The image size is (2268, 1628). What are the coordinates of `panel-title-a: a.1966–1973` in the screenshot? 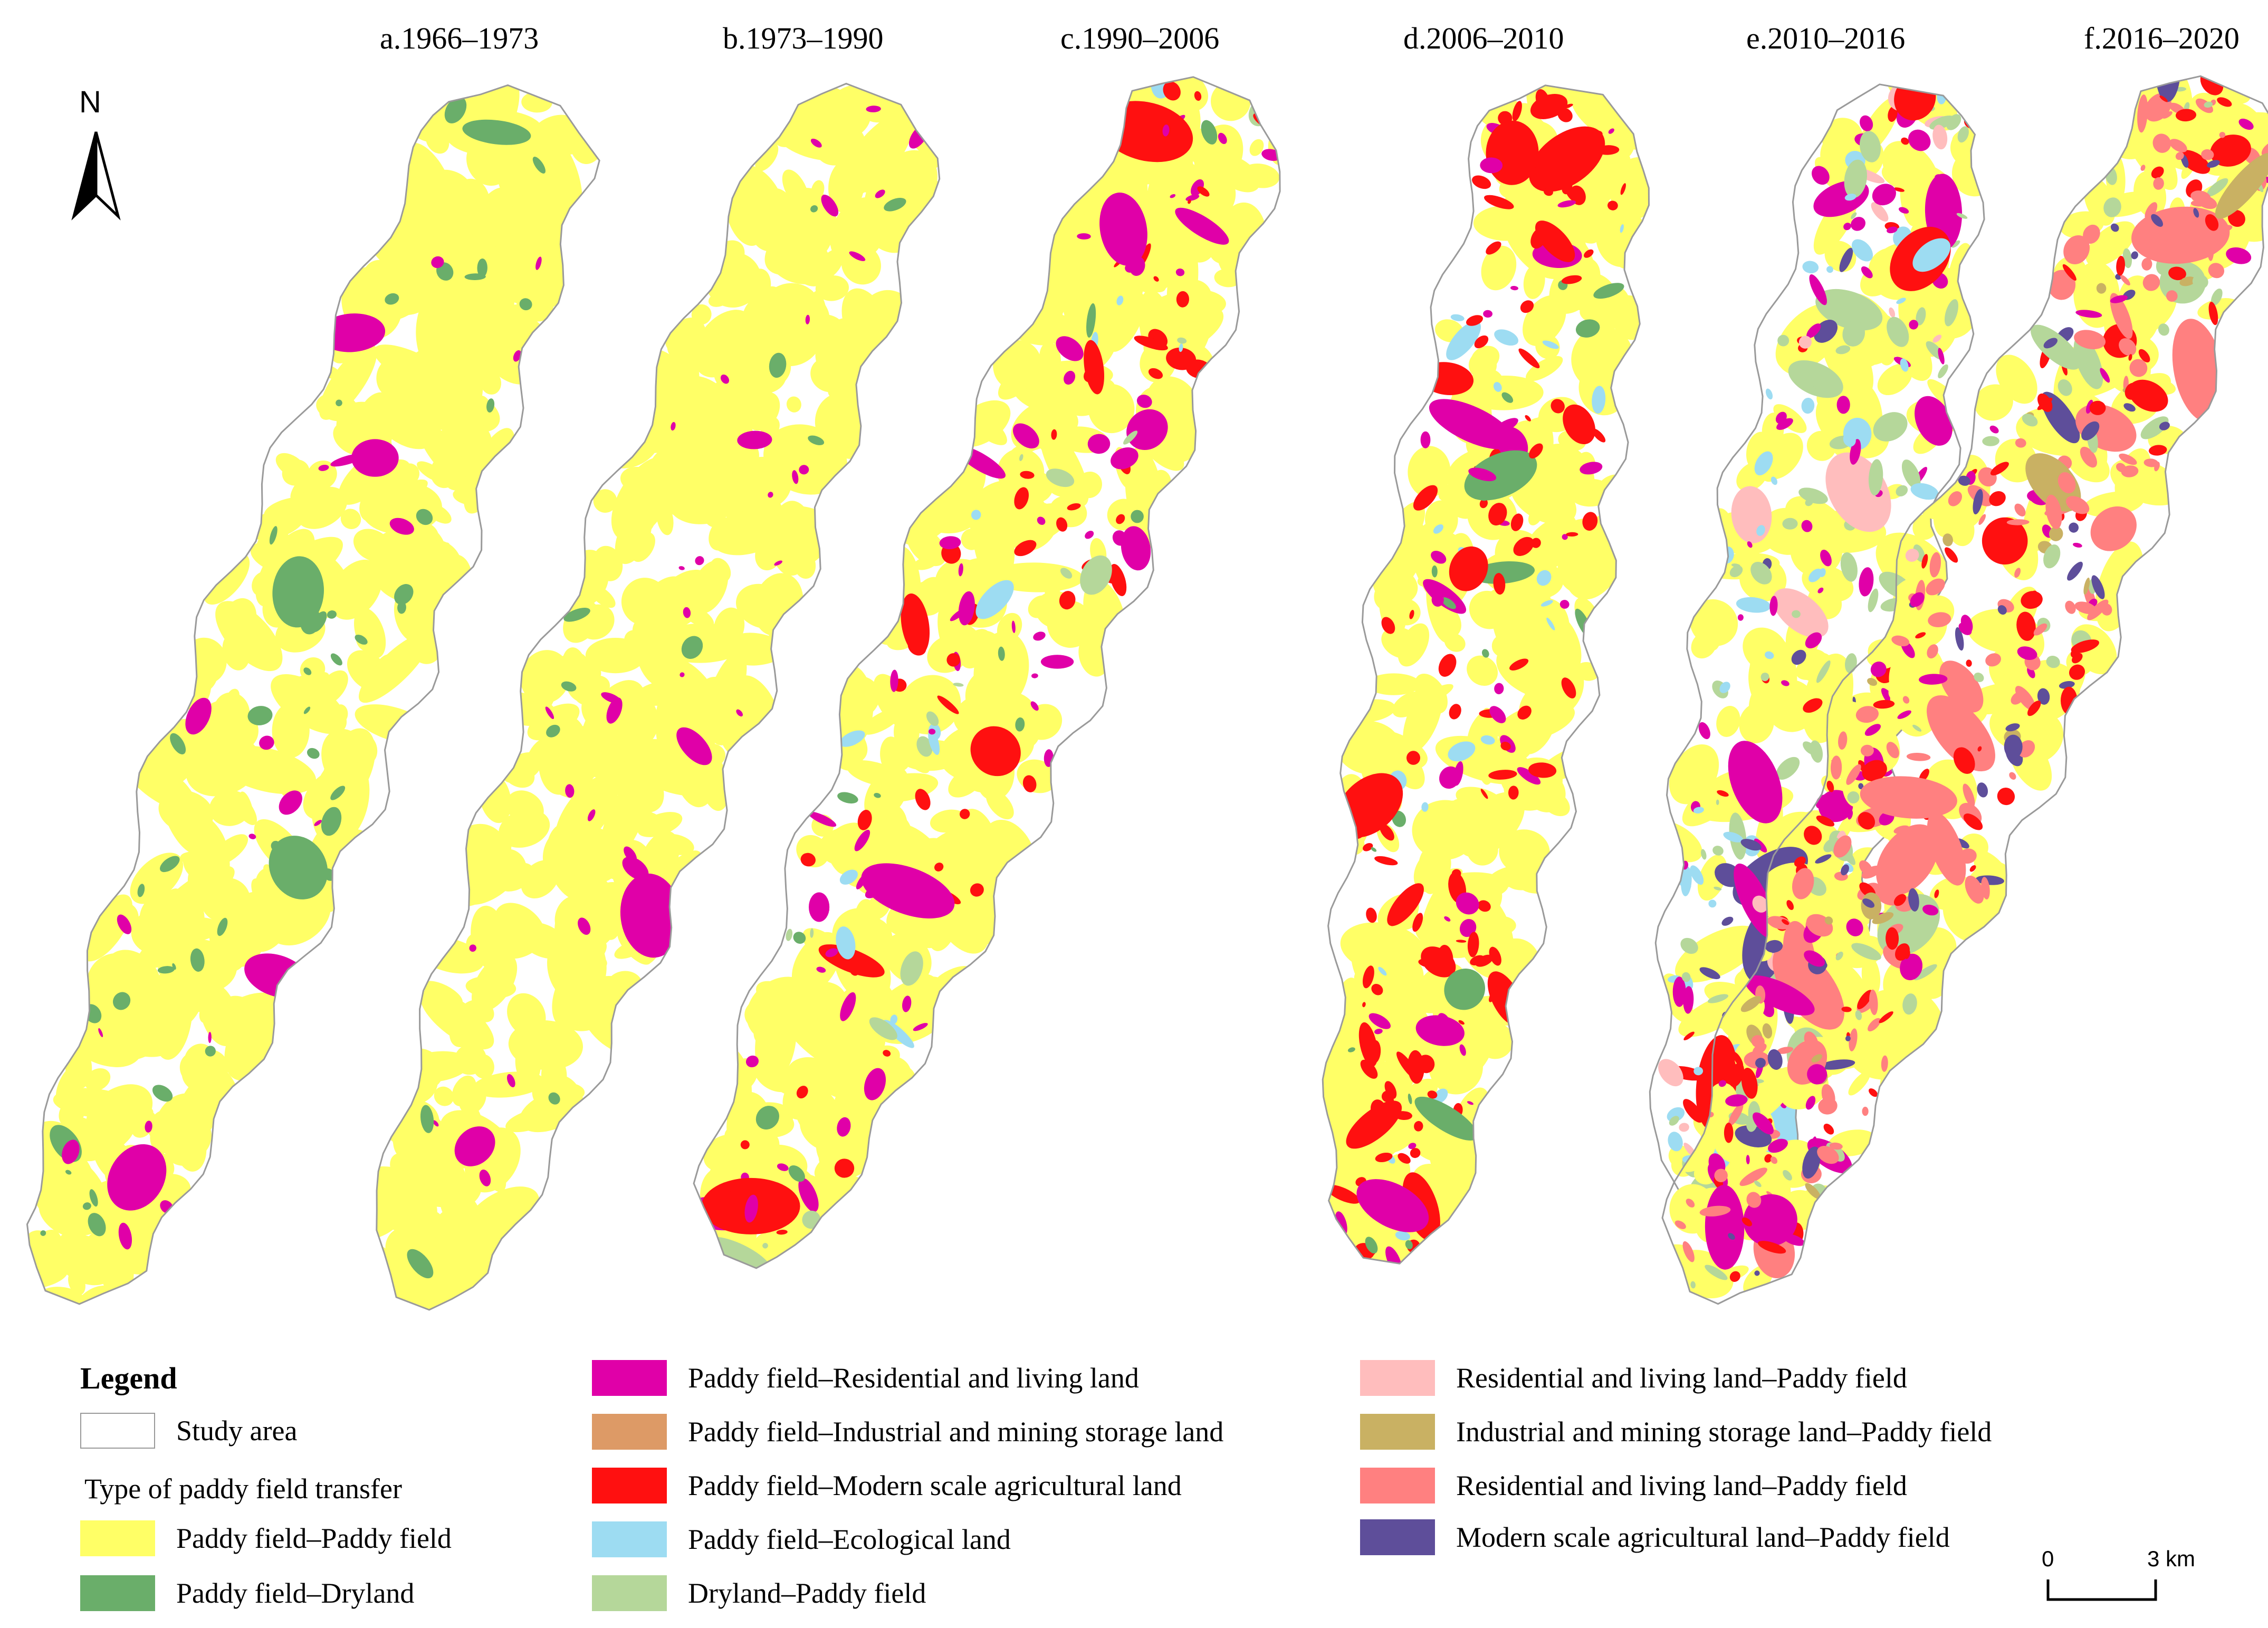 It's located at (460, 38).